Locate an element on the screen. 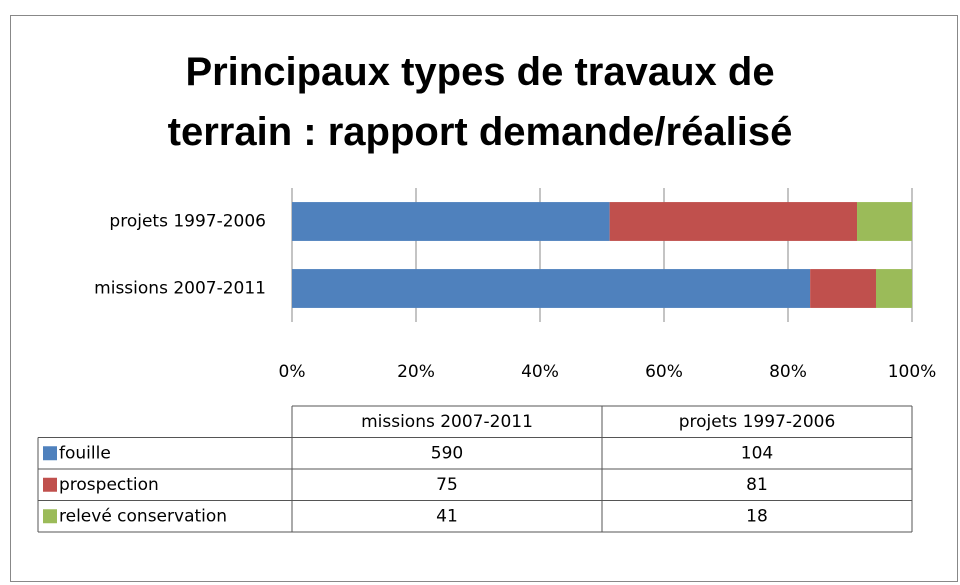 This screenshot has width=960, height=585. table-value: 41 is located at coordinates (447, 516).